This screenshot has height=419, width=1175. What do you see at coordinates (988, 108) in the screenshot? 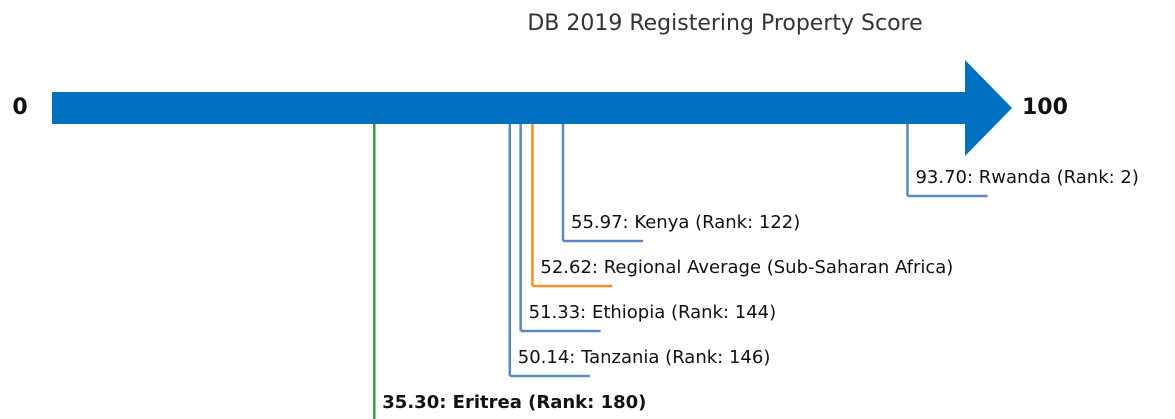
I see `arrow-head` at bounding box center [988, 108].